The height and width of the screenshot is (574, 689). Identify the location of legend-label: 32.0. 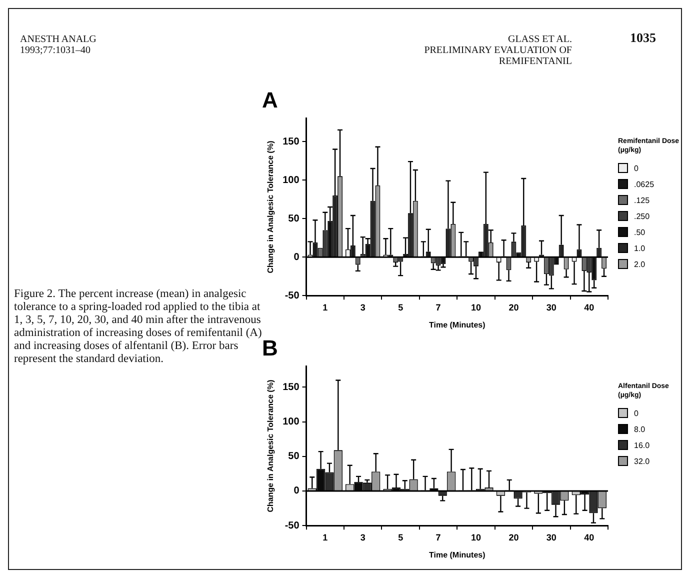
(642, 461).